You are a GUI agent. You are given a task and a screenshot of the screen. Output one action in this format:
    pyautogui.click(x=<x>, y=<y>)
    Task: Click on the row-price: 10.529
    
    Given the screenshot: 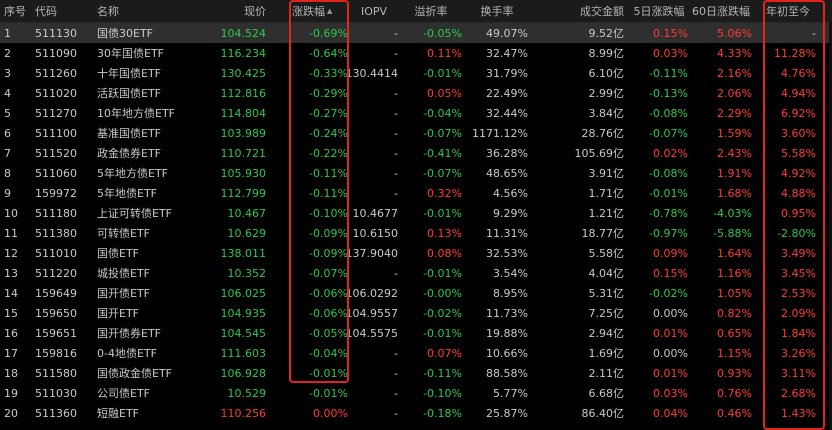 What is the action you would take?
    pyautogui.click(x=247, y=393)
    